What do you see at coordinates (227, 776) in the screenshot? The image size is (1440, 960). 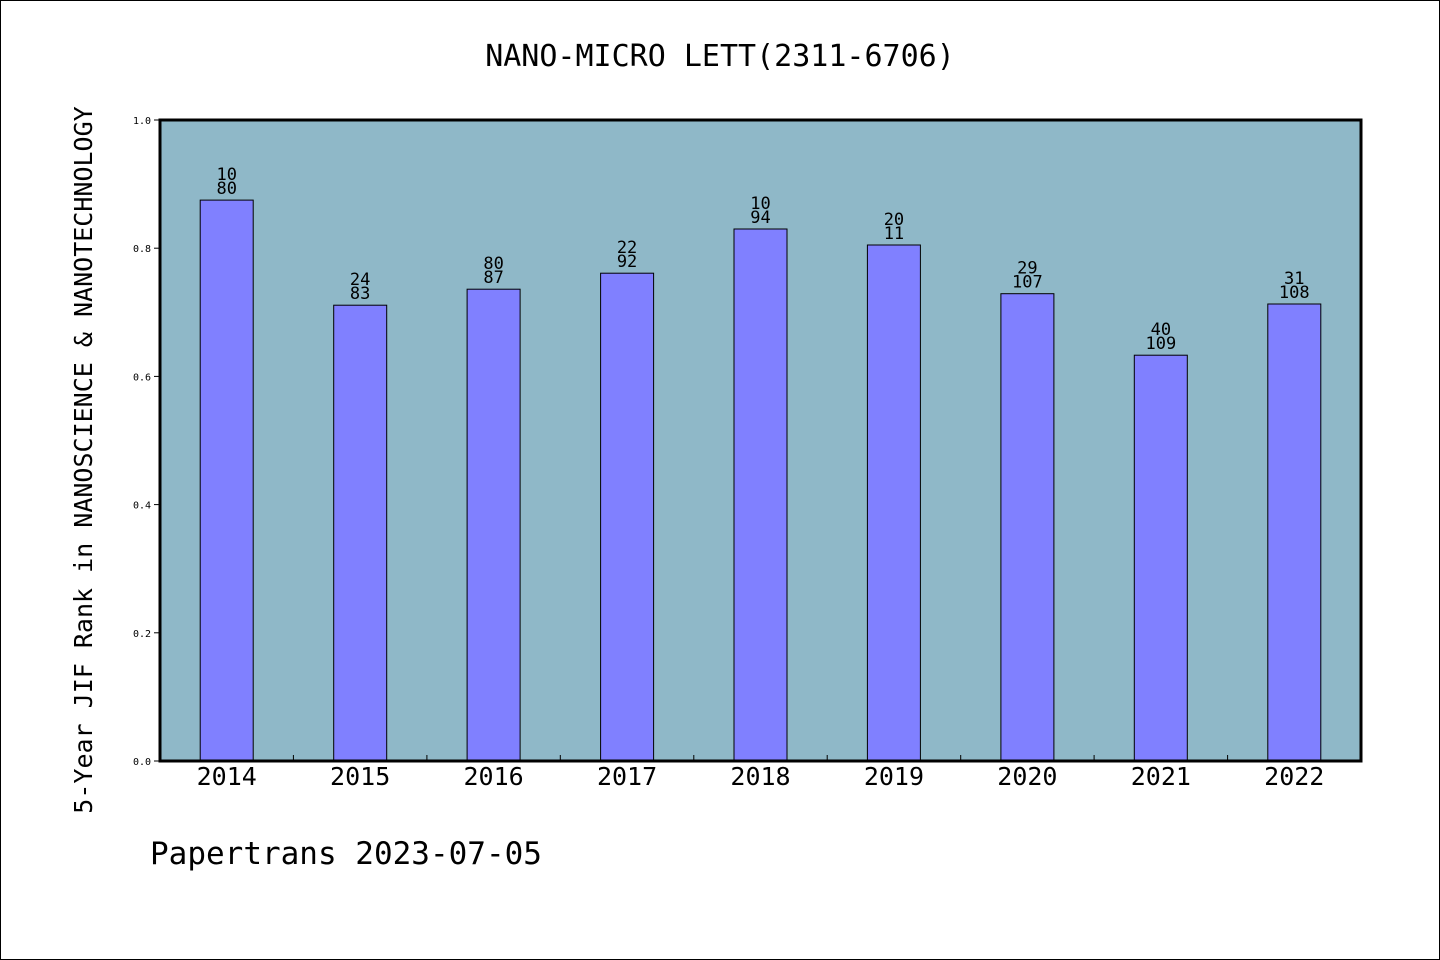 I see `x-tick-label-2014: 2014` at bounding box center [227, 776].